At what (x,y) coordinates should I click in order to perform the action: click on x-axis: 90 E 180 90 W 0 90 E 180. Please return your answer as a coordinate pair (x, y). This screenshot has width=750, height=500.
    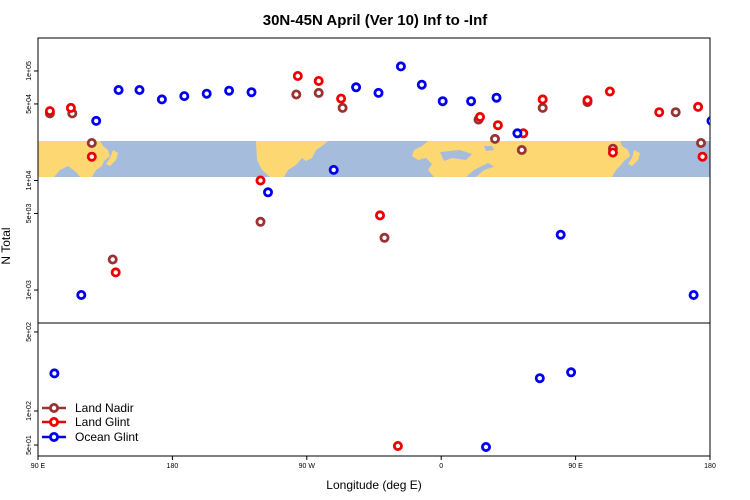
    Looking at the image, I should click on (373, 463).